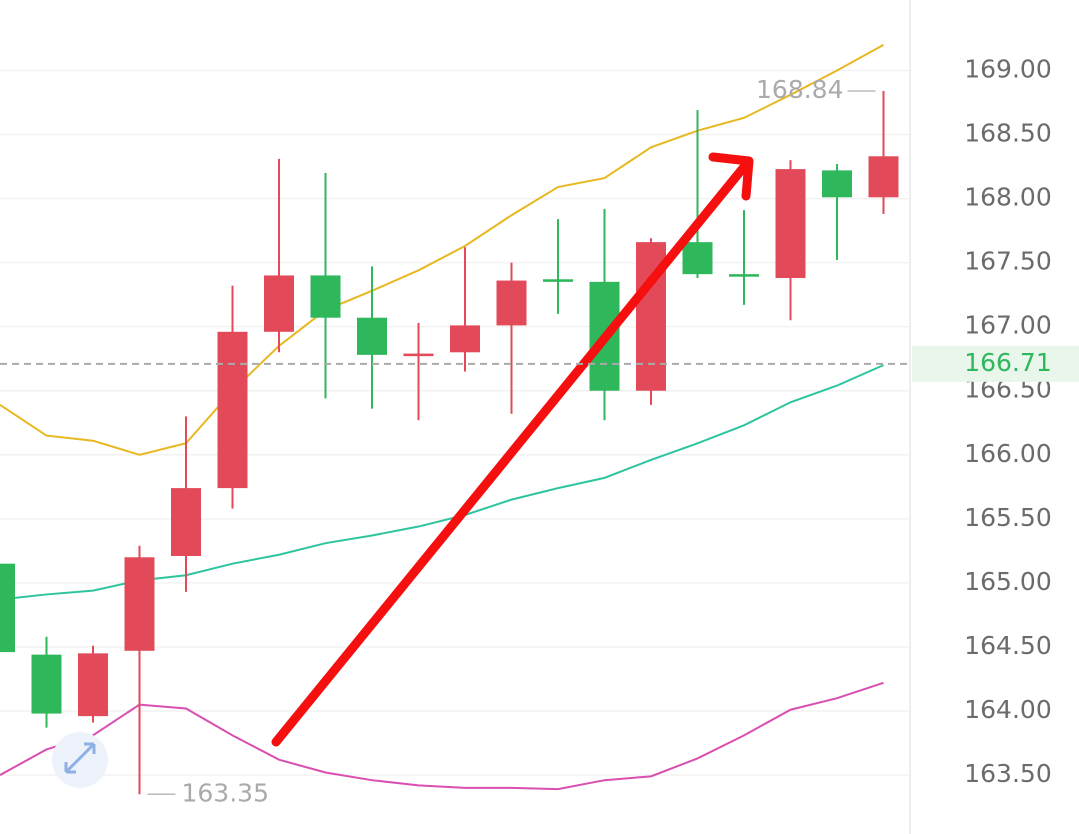  I want to click on expand-icon, so click(80, 760).